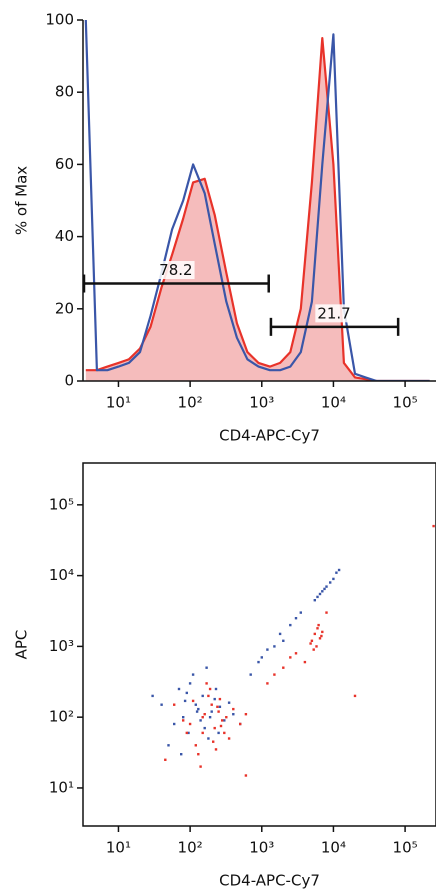 This screenshot has height=896, width=436. Describe the element at coordinates (333, 313) in the screenshot. I see `gate-label: 21.7` at that location.